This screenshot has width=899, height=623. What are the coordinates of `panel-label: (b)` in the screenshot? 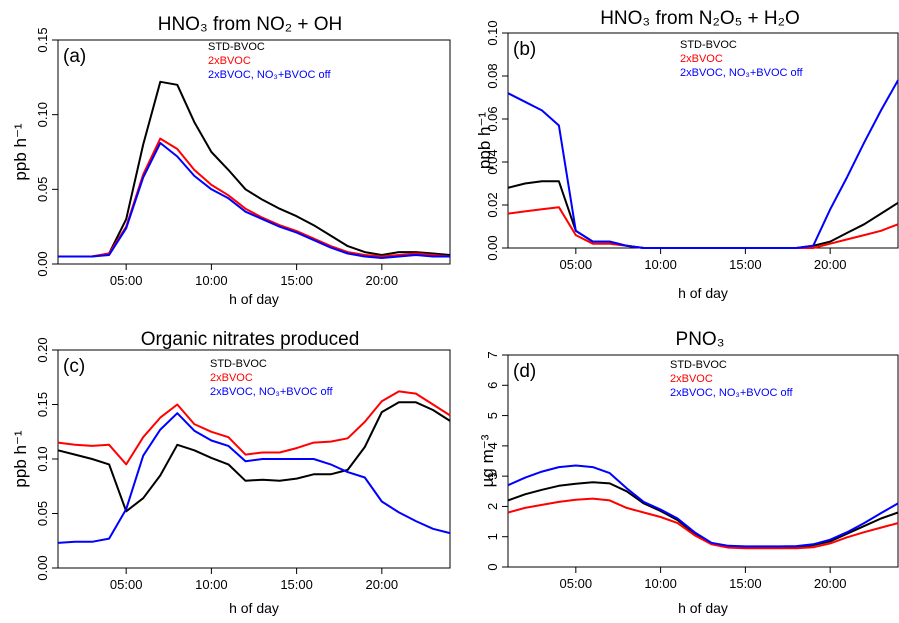 It's located at (524, 49).